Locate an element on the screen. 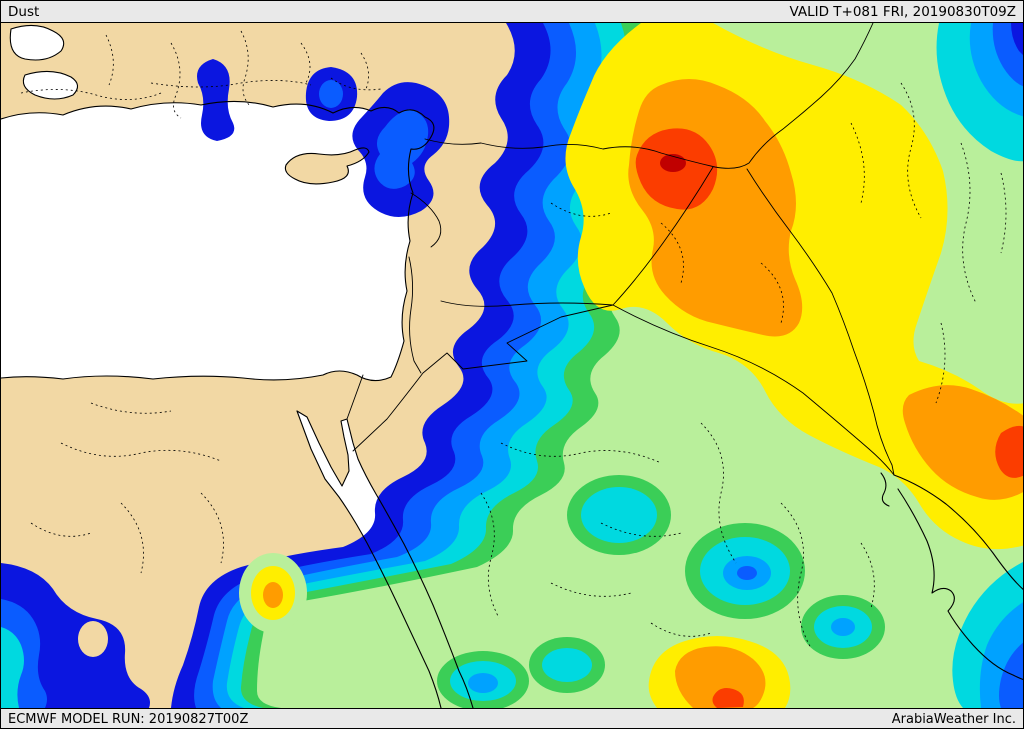 This screenshot has width=1024, height=729. tr-corner-navy is located at coordinates (1017, 39).